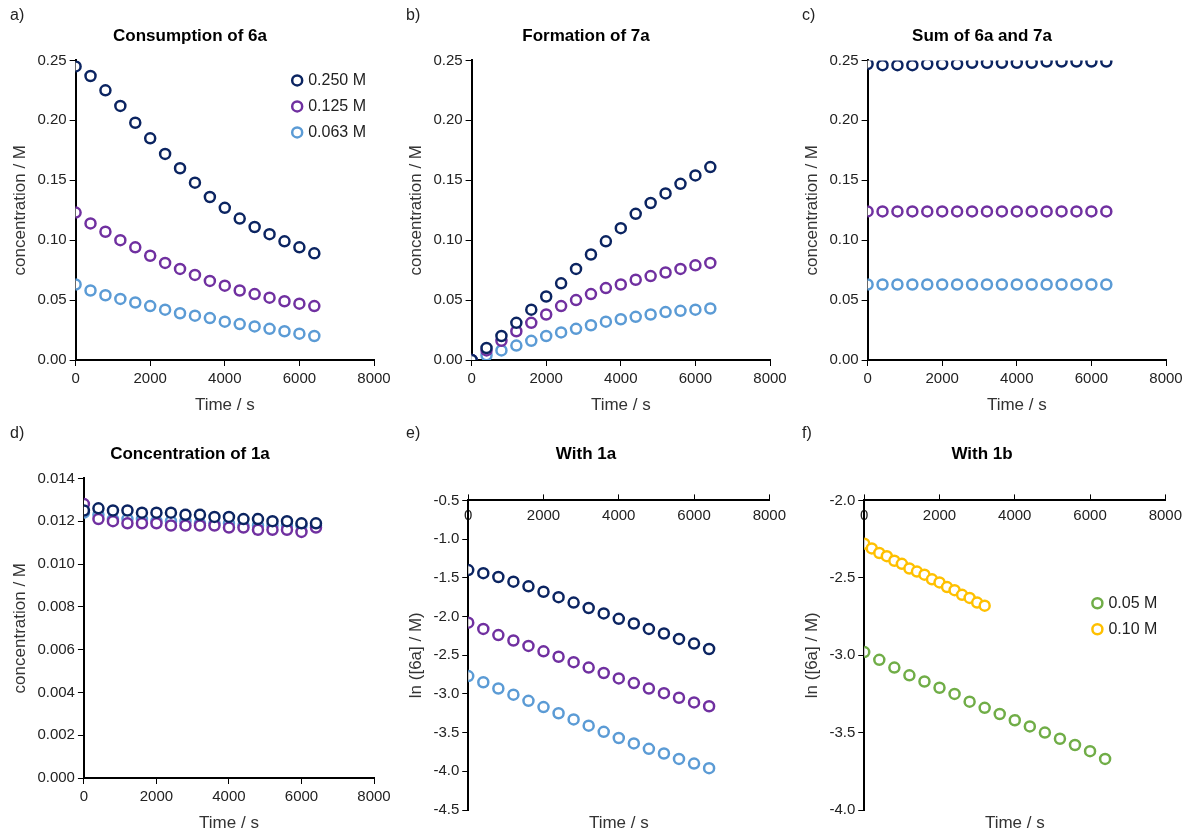 This screenshot has height=836, width=1188. I want to click on y-tick-label: 0.010, so click(56, 563).